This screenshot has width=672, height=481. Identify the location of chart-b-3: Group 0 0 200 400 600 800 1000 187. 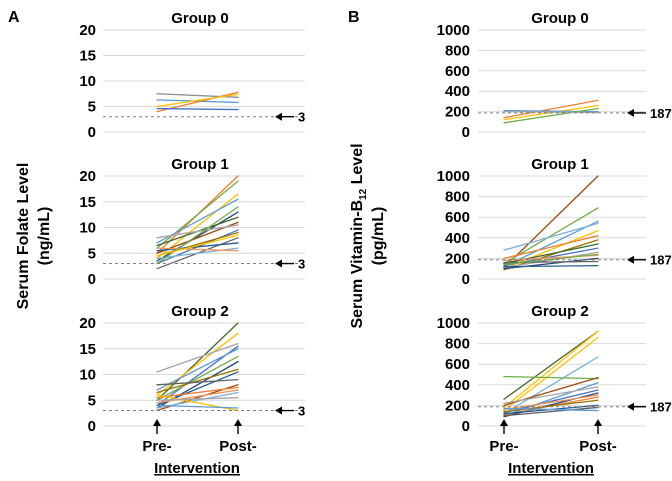
(554, 75).